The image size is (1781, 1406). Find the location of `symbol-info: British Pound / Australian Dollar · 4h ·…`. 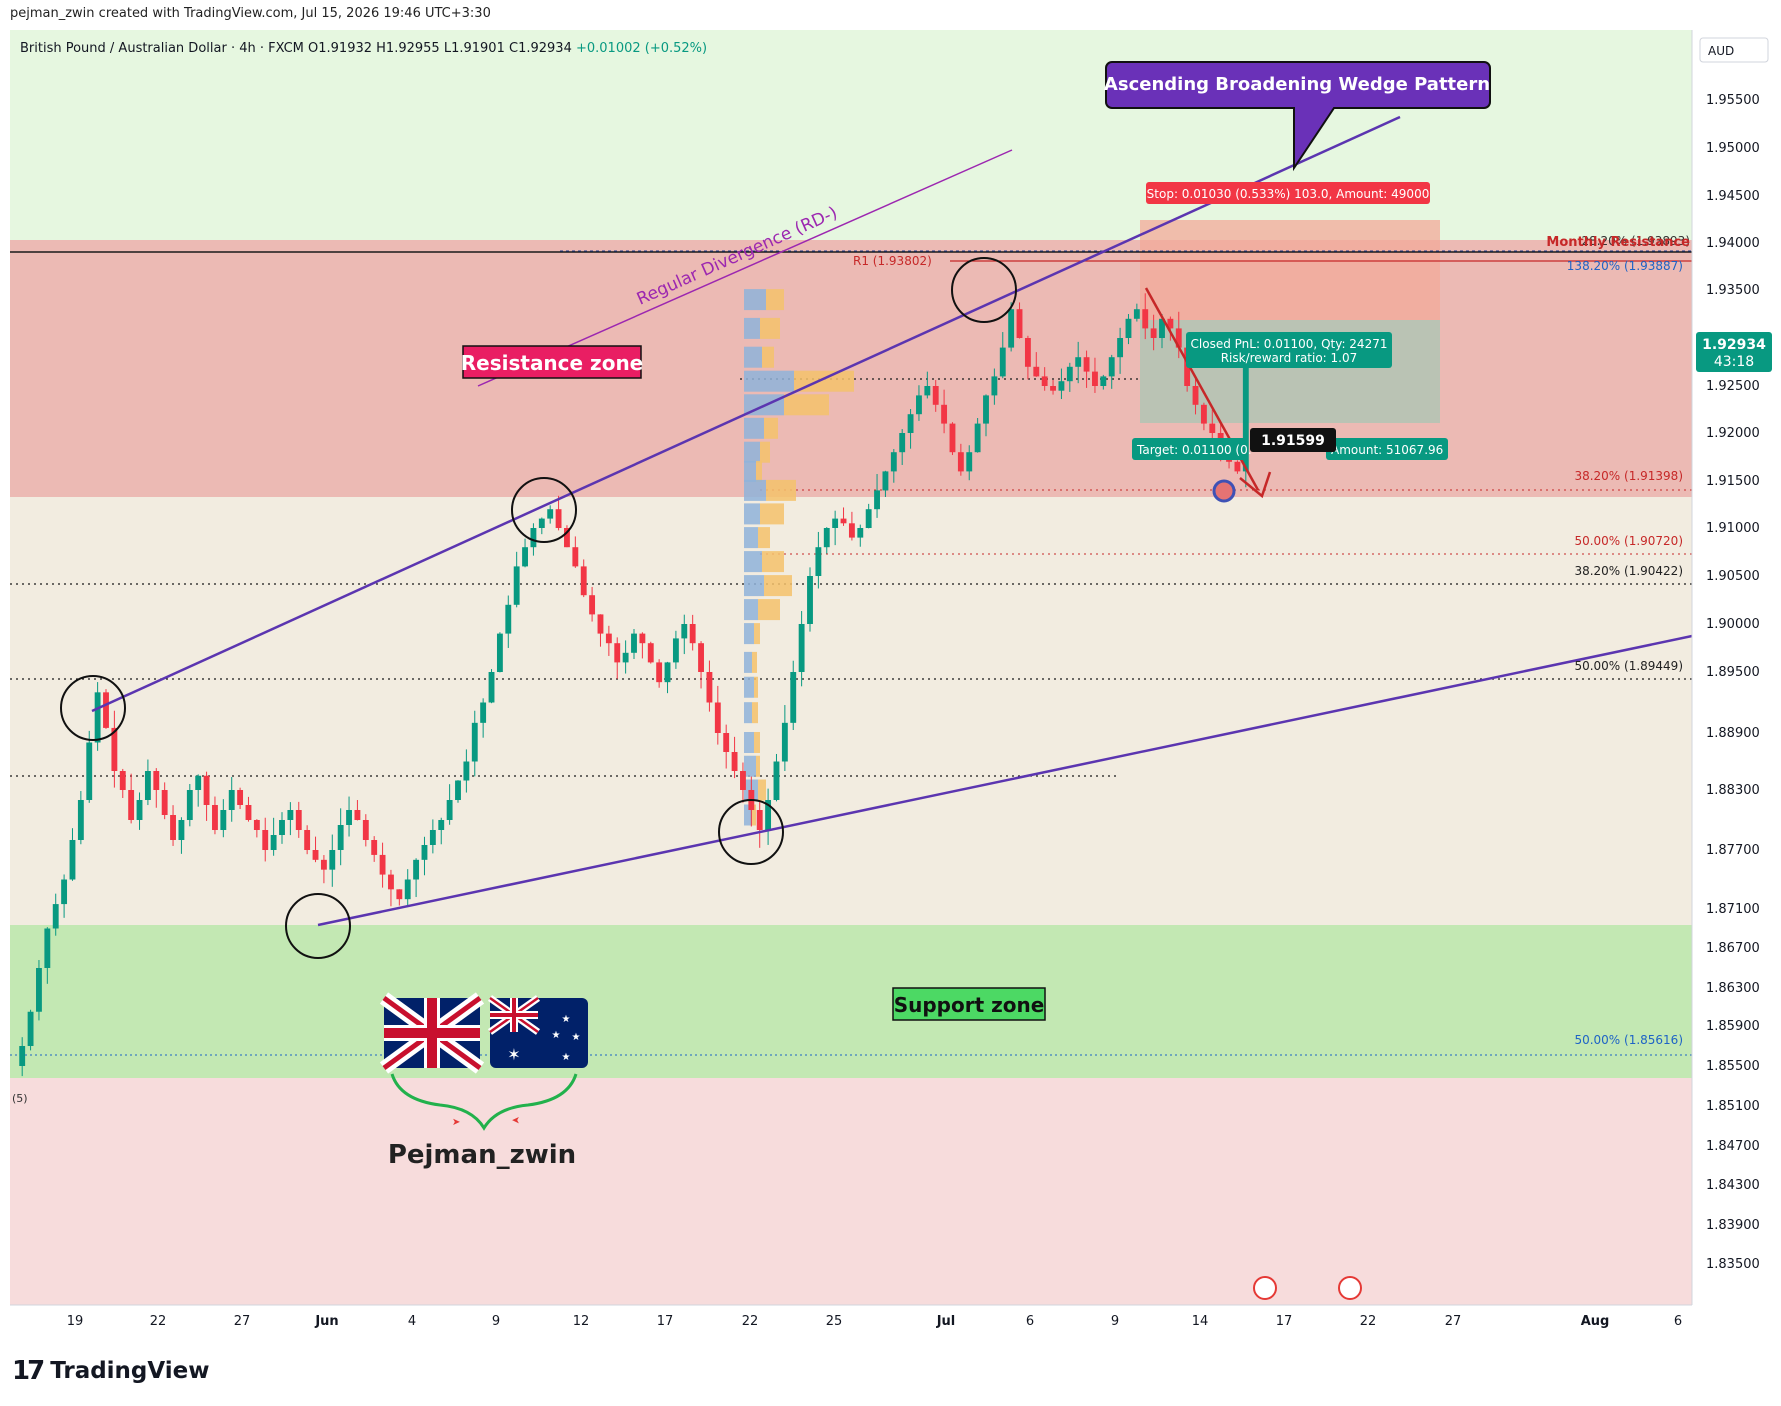

symbol-info: British Pound / Australian Dollar · 4h ·… is located at coordinates (363, 48).